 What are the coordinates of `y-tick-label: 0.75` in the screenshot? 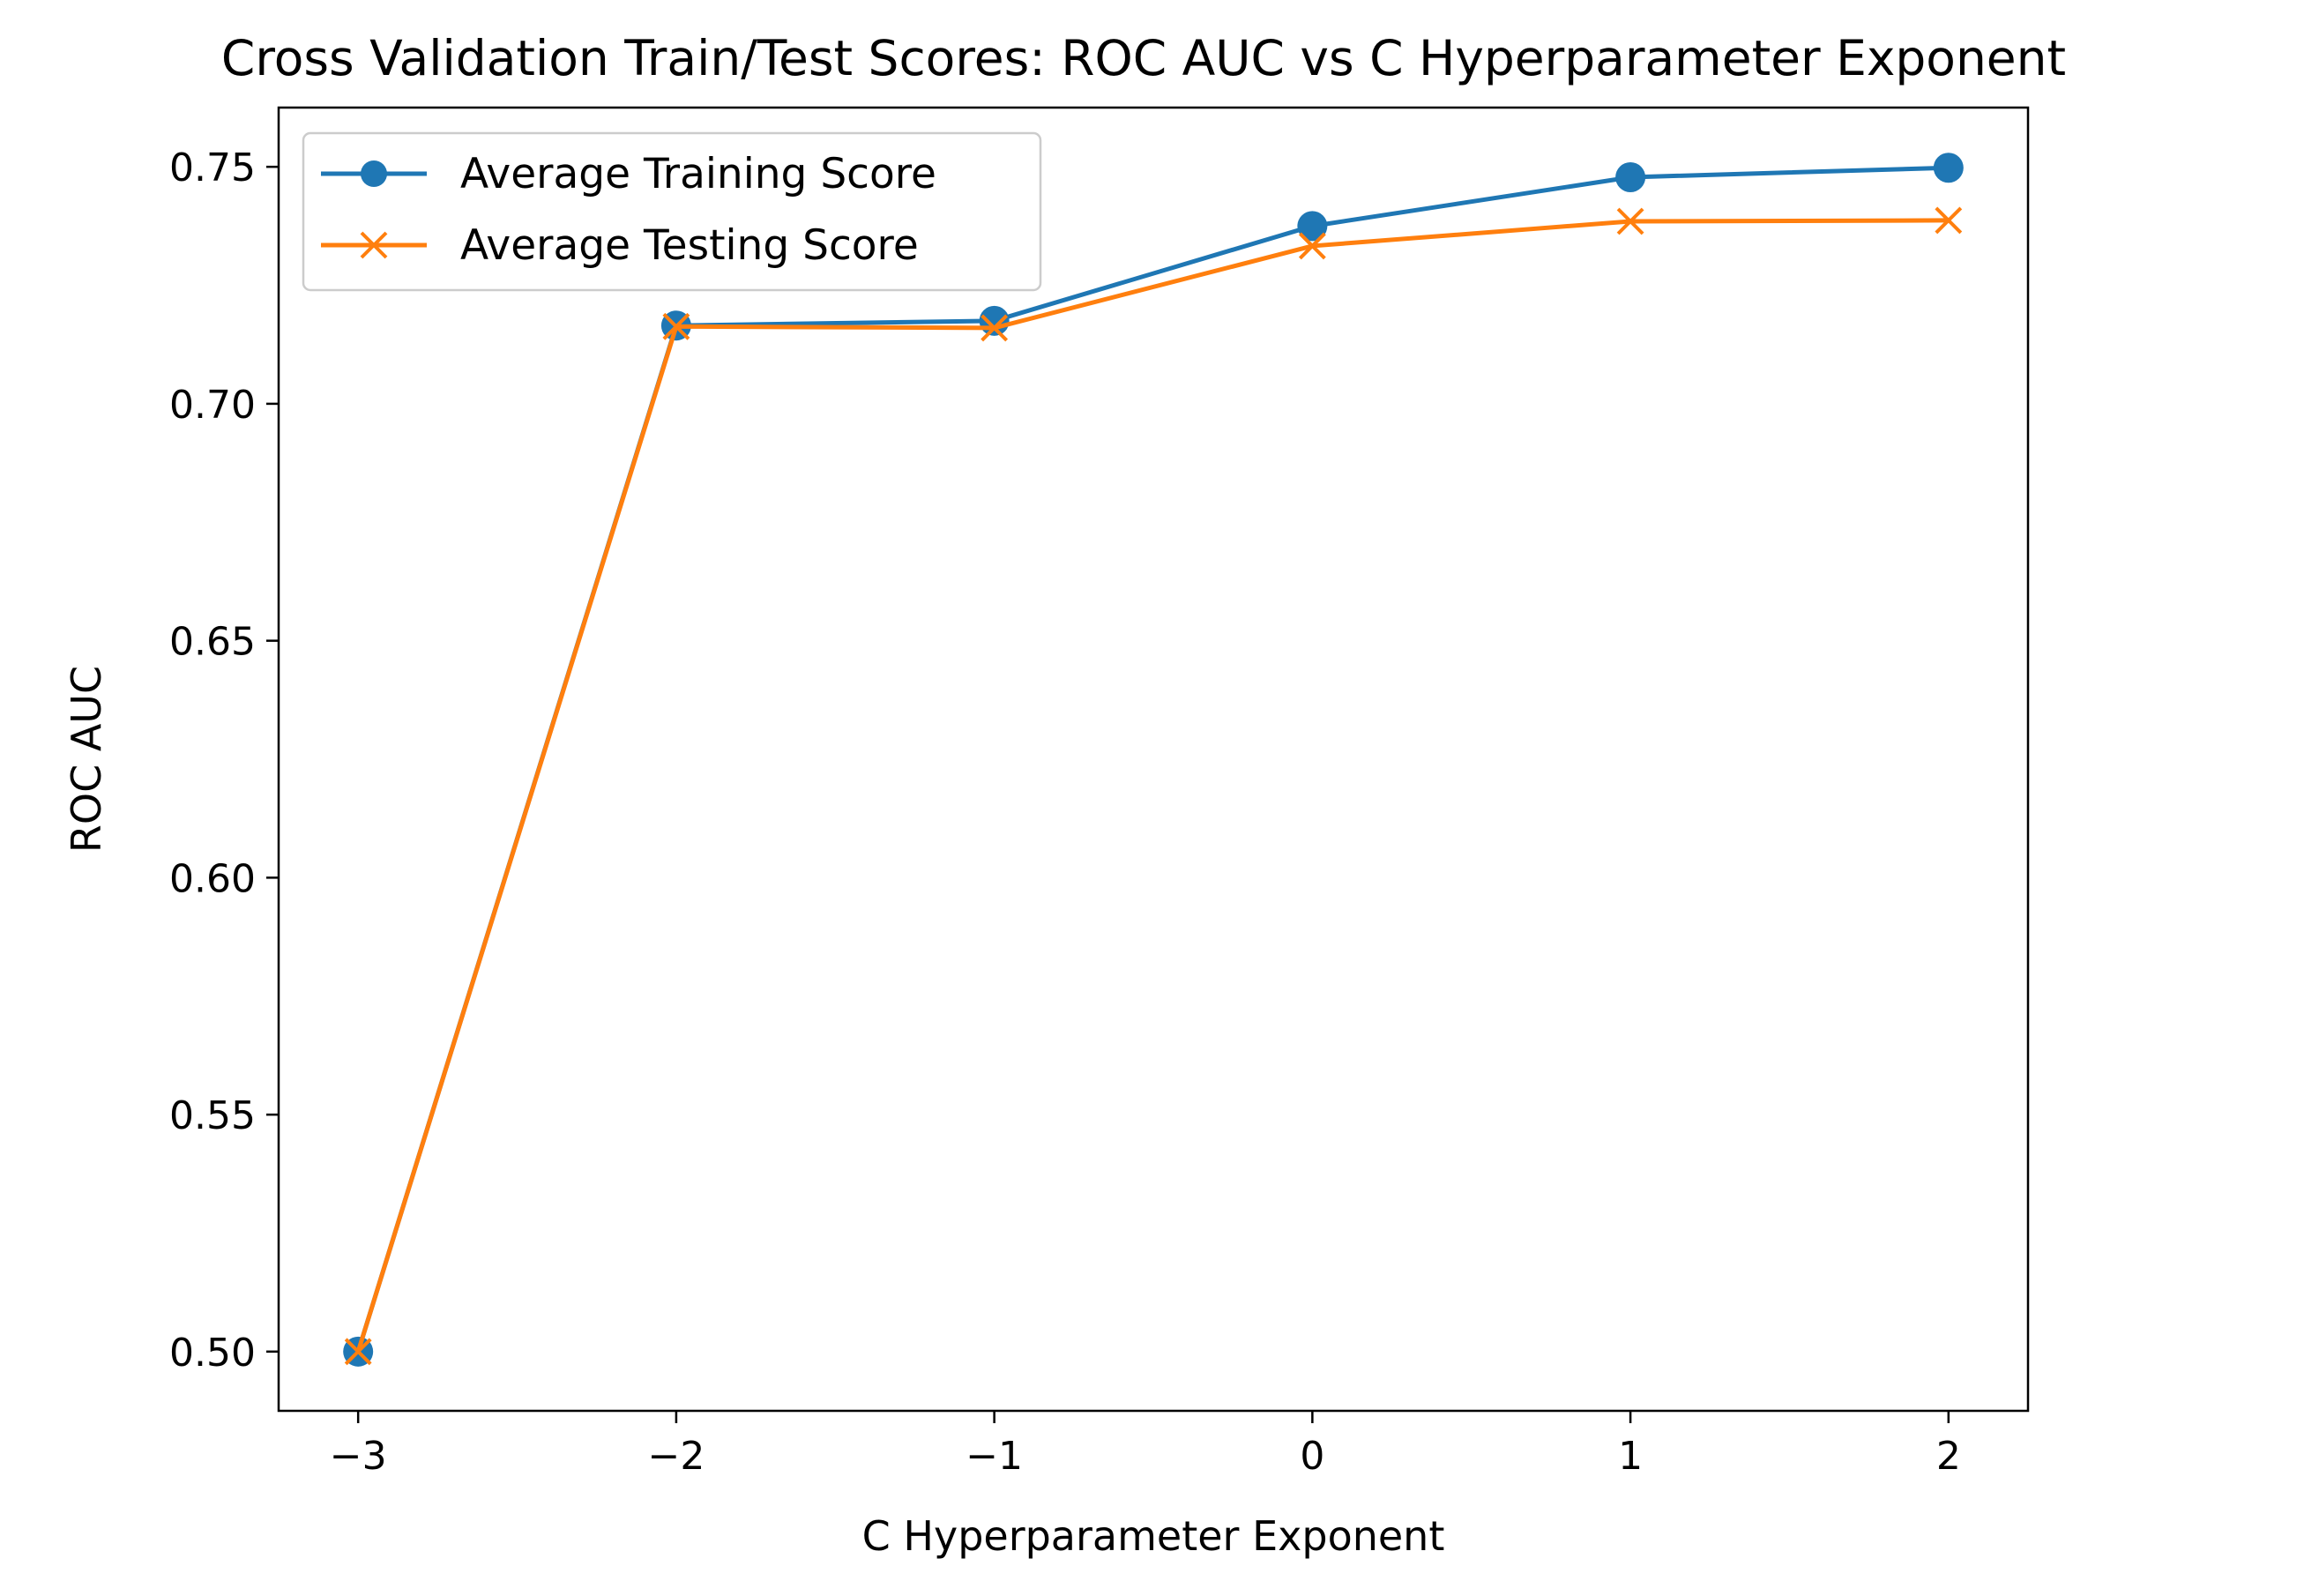 It's located at (212, 167).